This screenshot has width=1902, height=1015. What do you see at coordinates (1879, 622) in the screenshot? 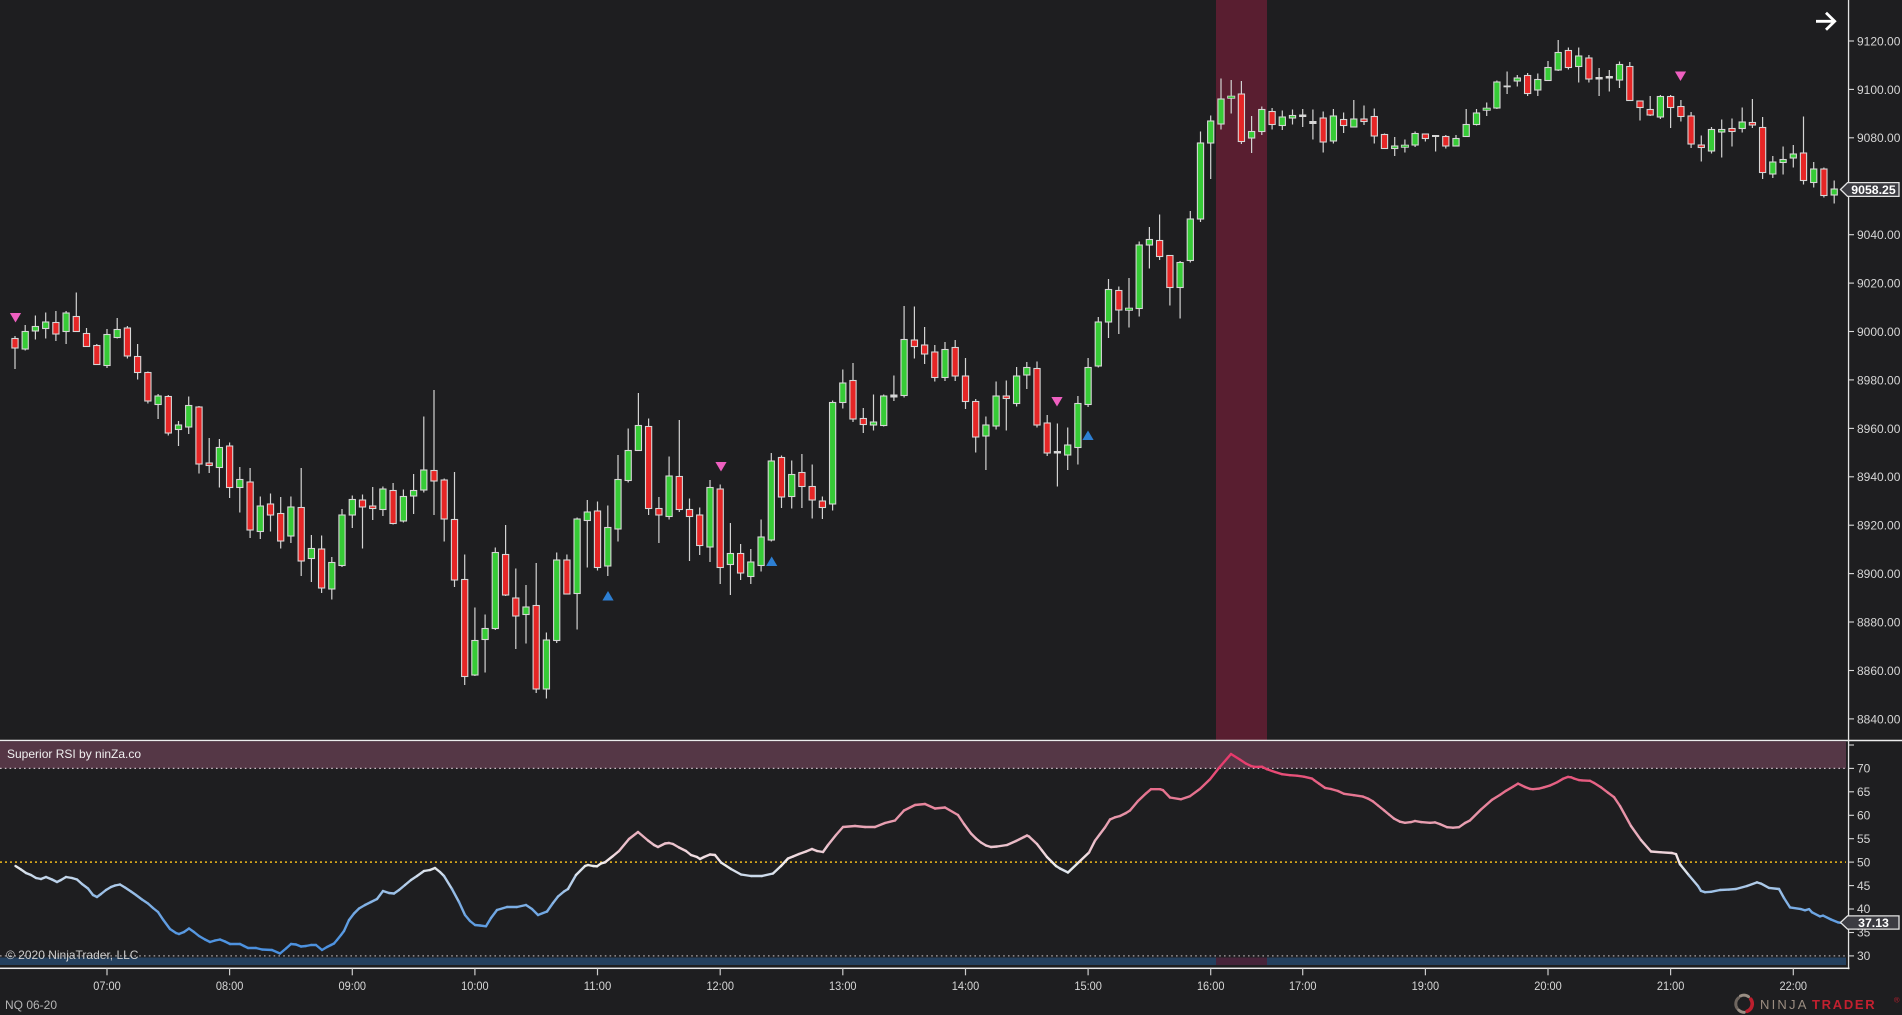
I see `svg-text: 8880.00` at bounding box center [1879, 622].